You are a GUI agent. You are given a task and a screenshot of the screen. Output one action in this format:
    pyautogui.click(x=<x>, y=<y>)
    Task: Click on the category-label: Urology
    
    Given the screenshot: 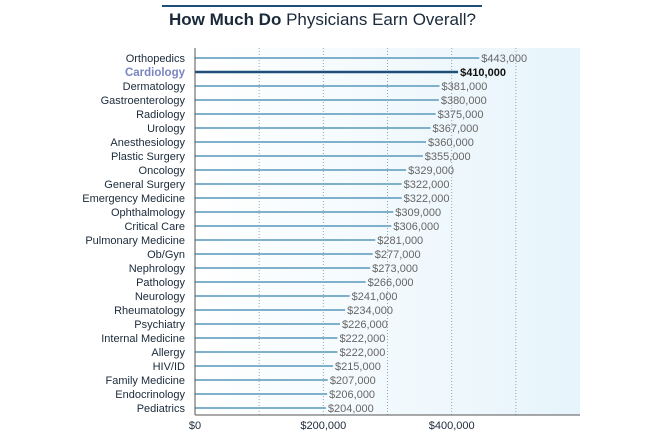 What is the action you would take?
    pyautogui.click(x=166, y=129)
    